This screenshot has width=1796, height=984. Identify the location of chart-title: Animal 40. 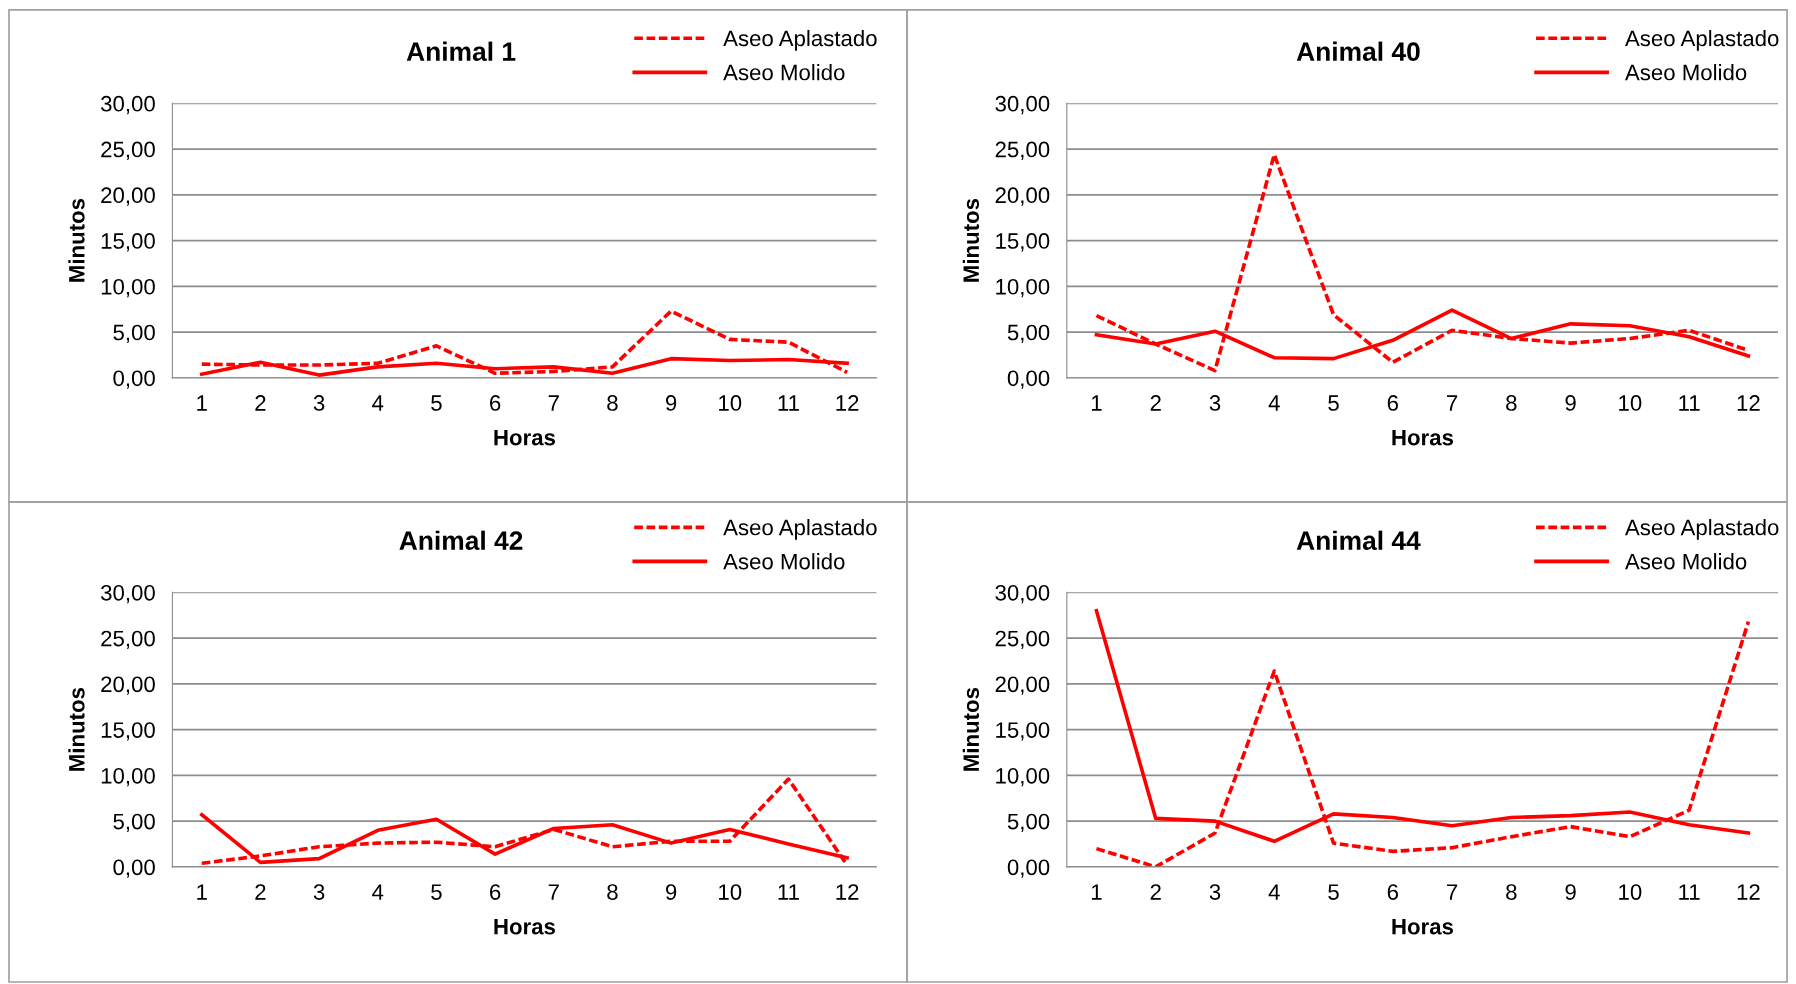
(1358, 51).